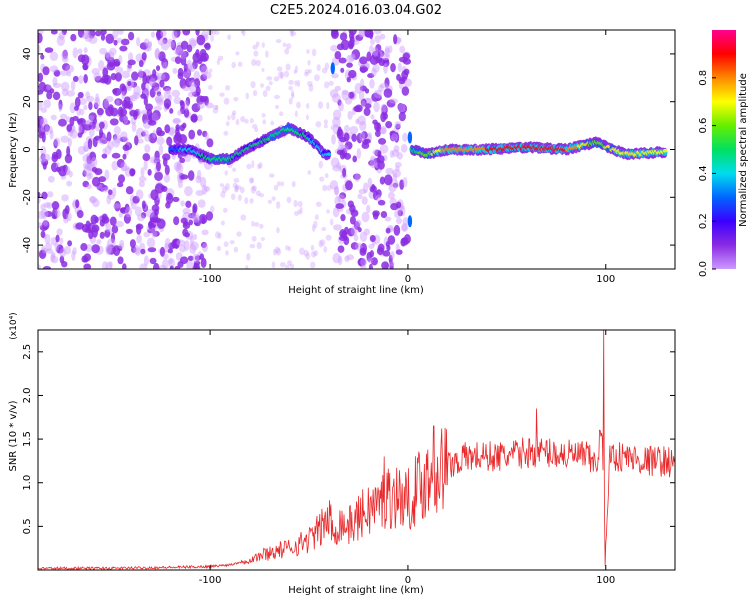 This screenshot has width=750, height=600. What do you see at coordinates (703, 269) in the screenshot?
I see `colorbar-tick-label: 0.0` at bounding box center [703, 269].